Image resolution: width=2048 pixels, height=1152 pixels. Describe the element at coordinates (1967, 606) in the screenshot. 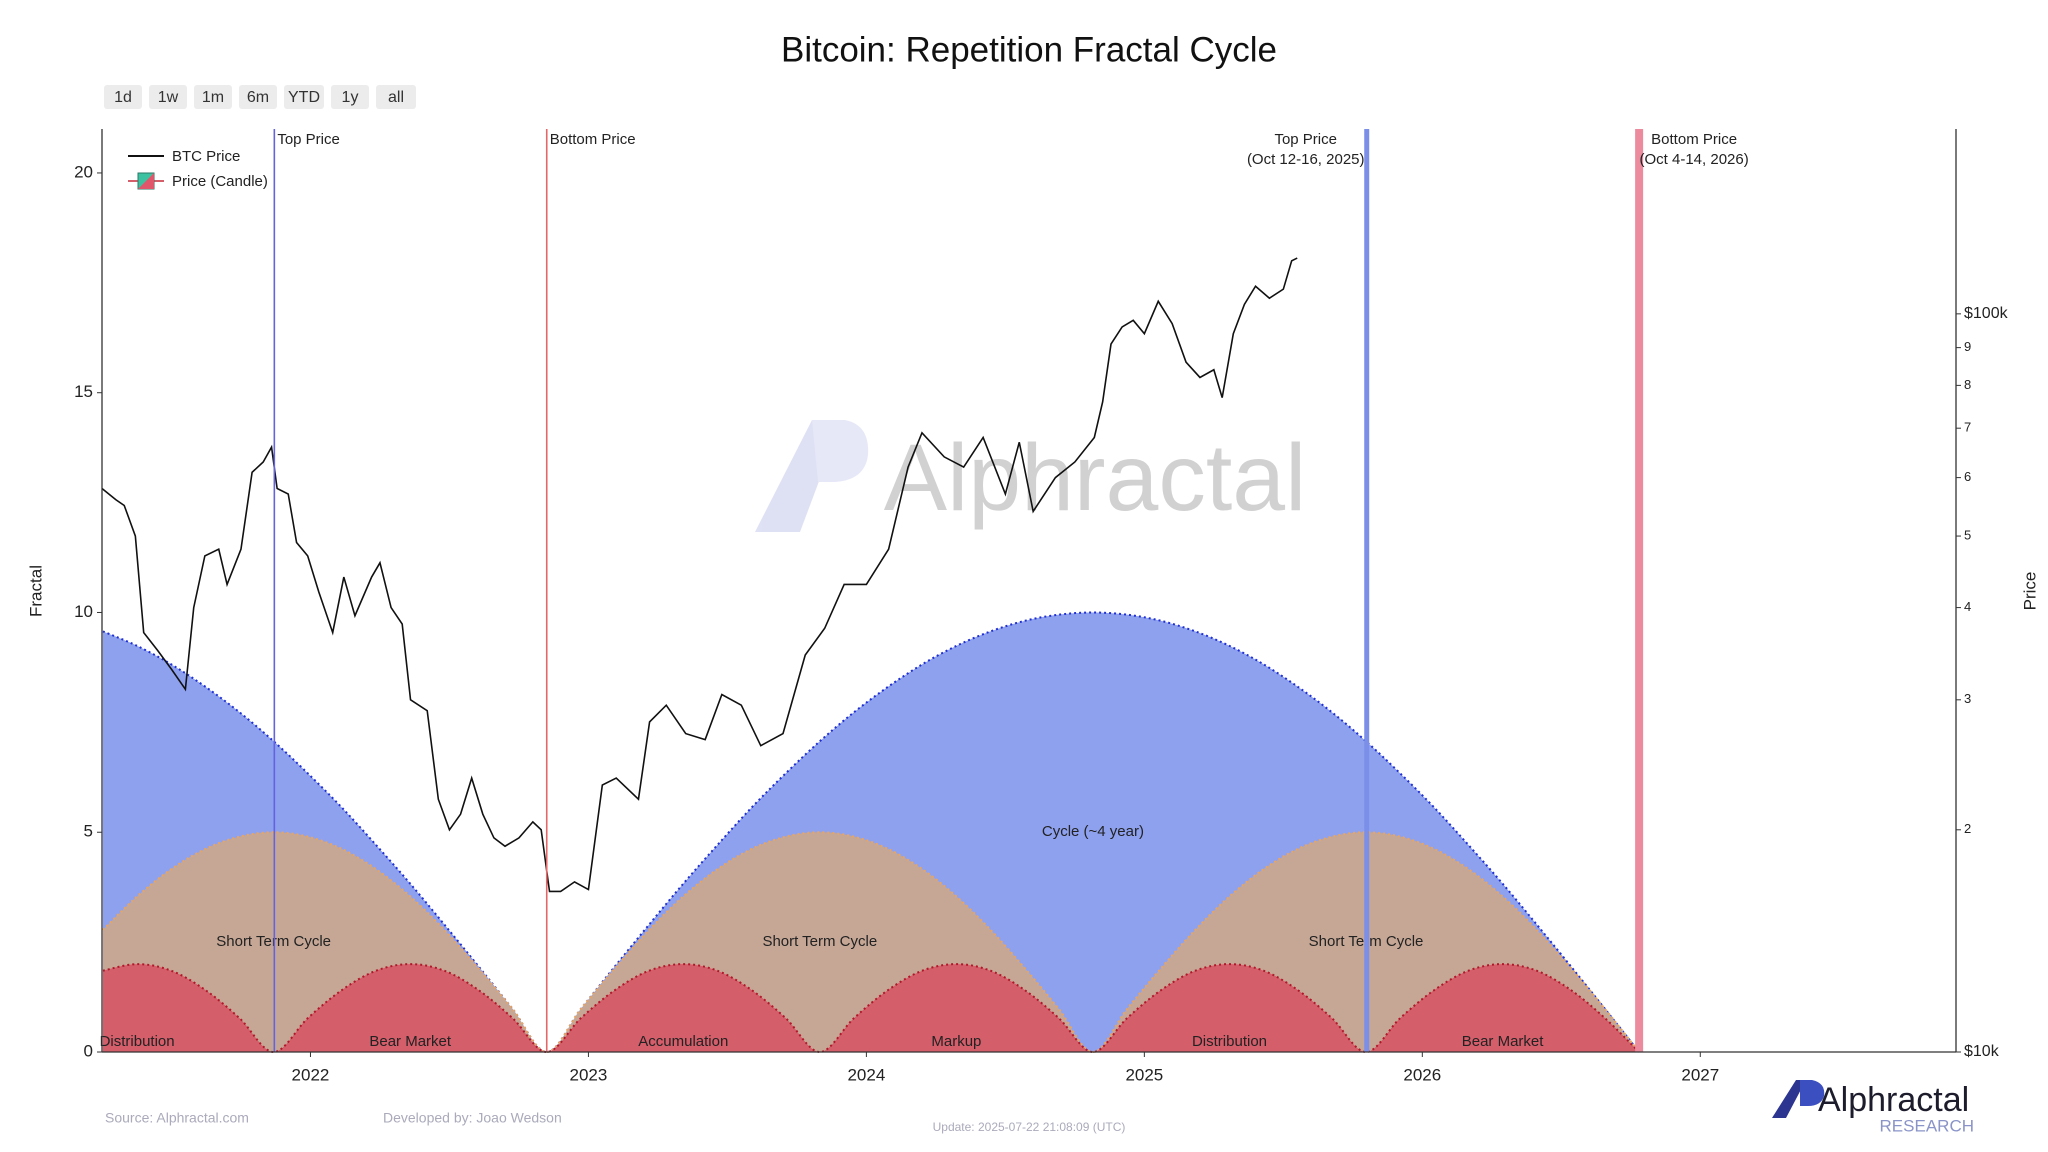

I see `y2-tick-label: 4` at that location.